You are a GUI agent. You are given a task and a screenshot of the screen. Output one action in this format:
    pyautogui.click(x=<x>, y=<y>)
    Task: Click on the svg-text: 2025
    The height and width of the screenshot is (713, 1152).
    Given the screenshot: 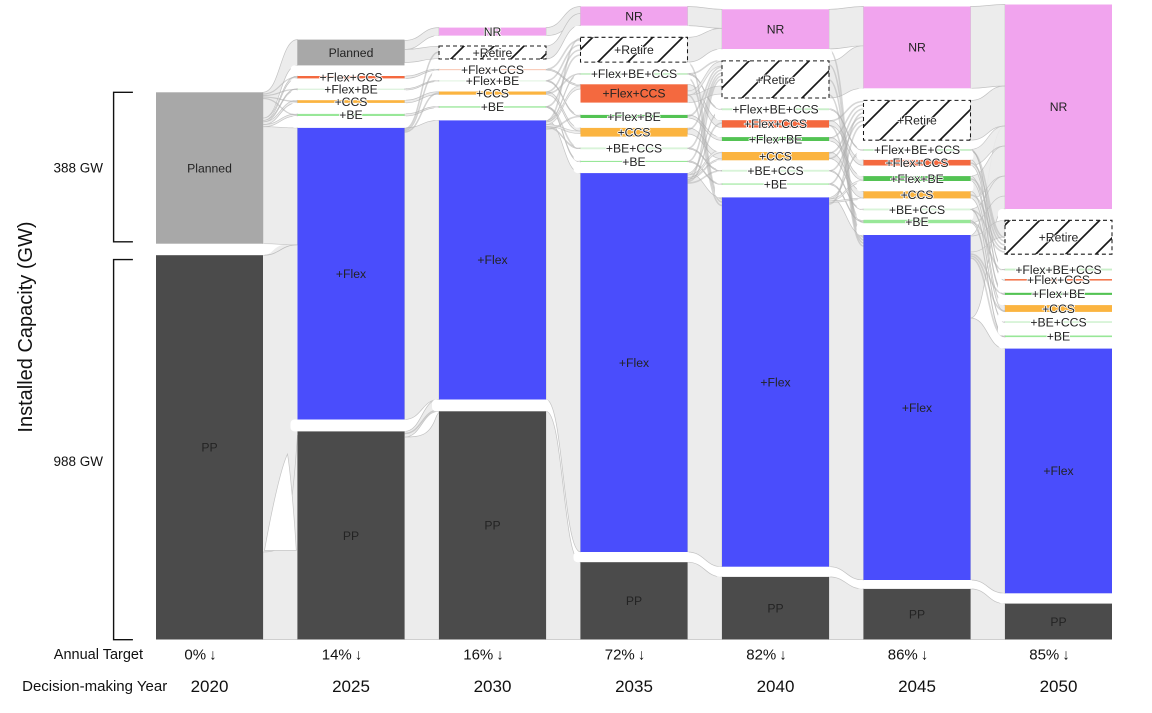 What is the action you would take?
    pyautogui.click(x=351, y=686)
    